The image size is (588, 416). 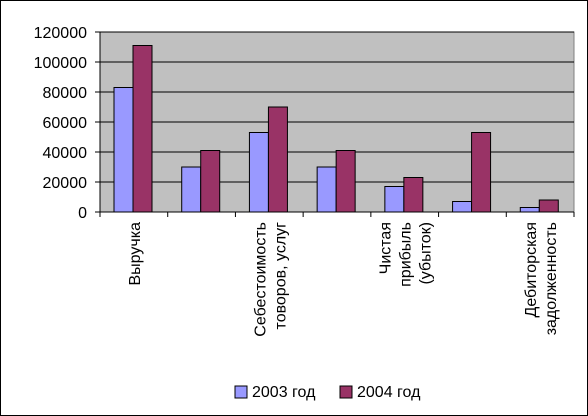 I want to click on y-tick-label: 40000, so click(x=65, y=153).